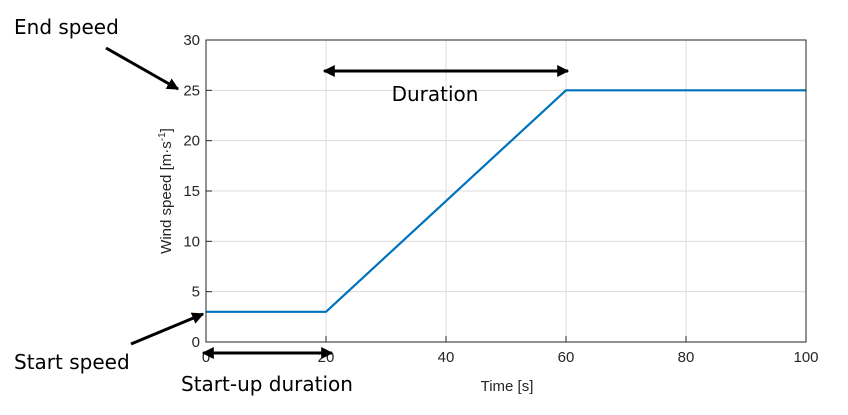 The image size is (848, 415). I want to click on annotation-start-speed: Start speed, so click(72, 362).